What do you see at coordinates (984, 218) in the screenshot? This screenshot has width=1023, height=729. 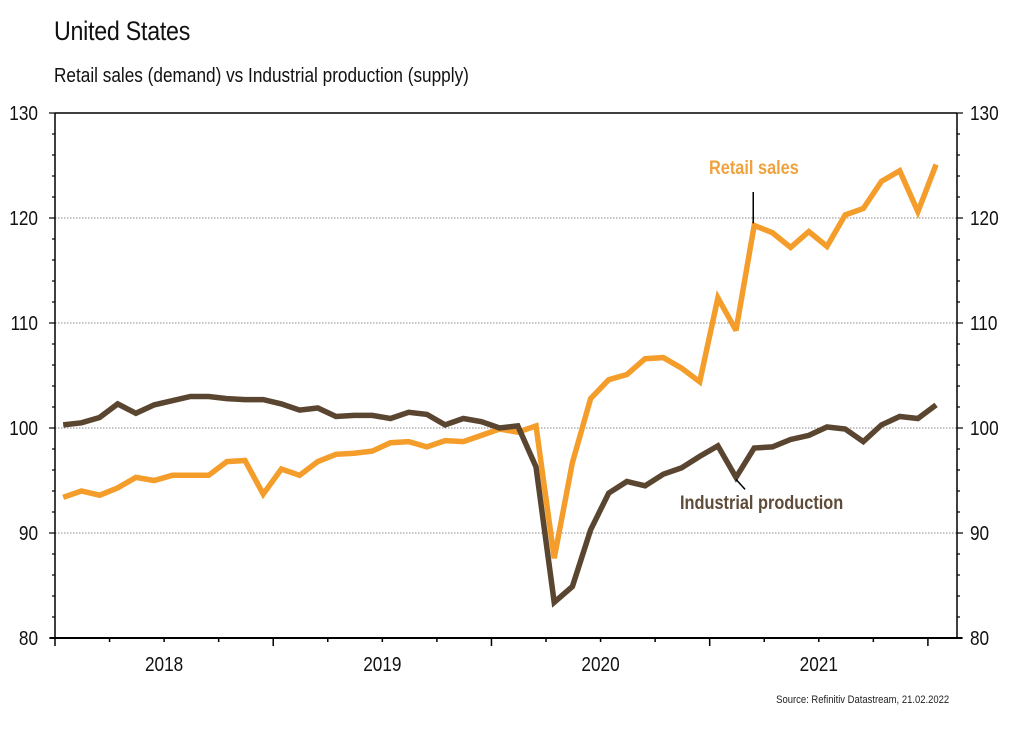 I see `y-tick-label-right: 120` at bounding box center [984, 218].